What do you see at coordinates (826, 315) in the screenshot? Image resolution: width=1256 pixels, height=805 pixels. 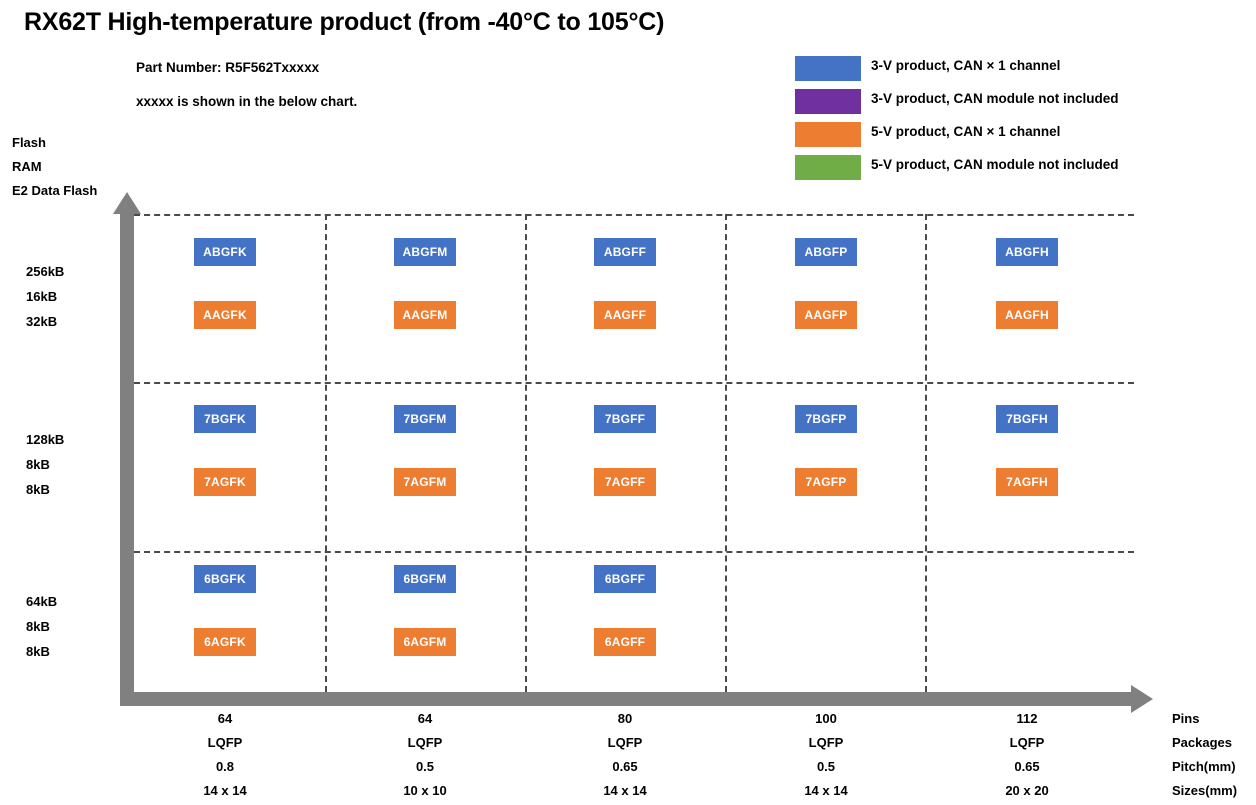 I see `product-chip: AAGFP` at bounding box center [826, 315].